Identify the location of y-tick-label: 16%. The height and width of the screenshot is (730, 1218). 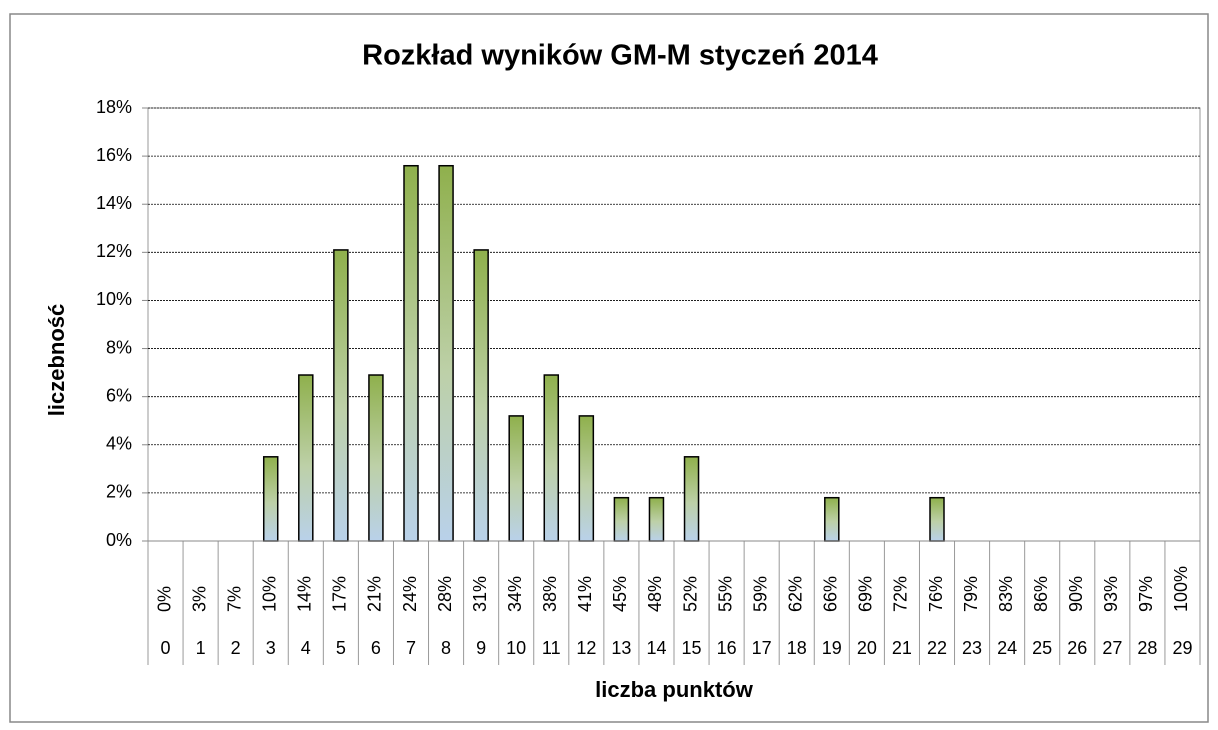
(114, 155).